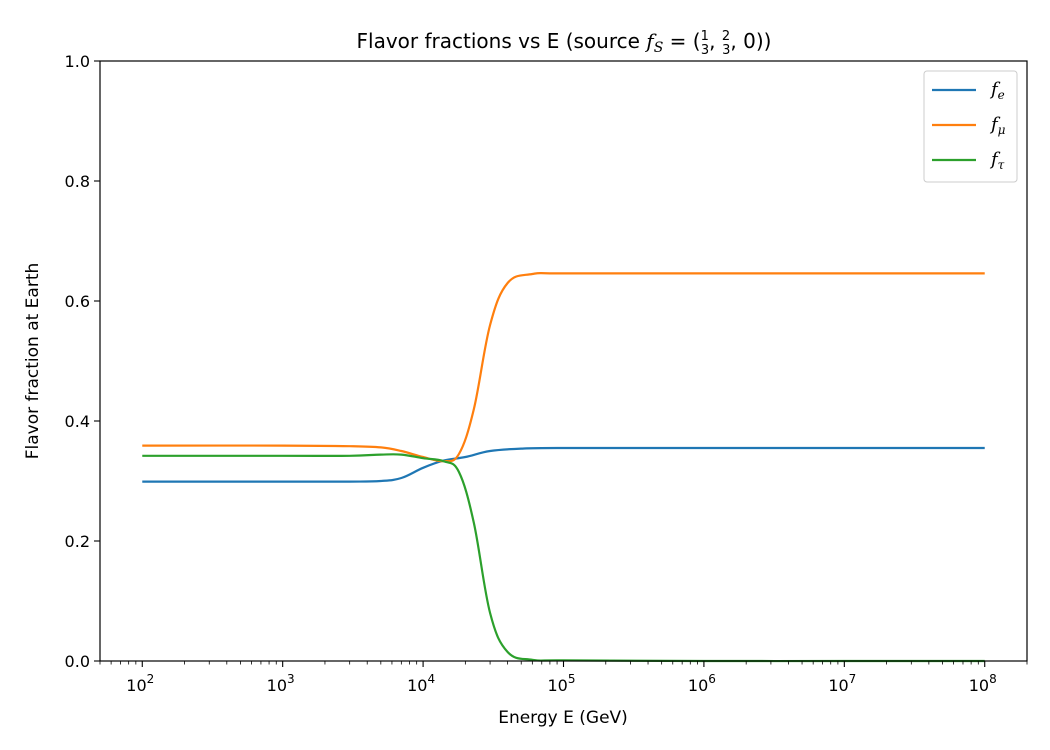  What do you see at coordinates (140, 683) in the screenshot?
I see `x-tick-label-1: 10²` at bounding box center [140, 683].